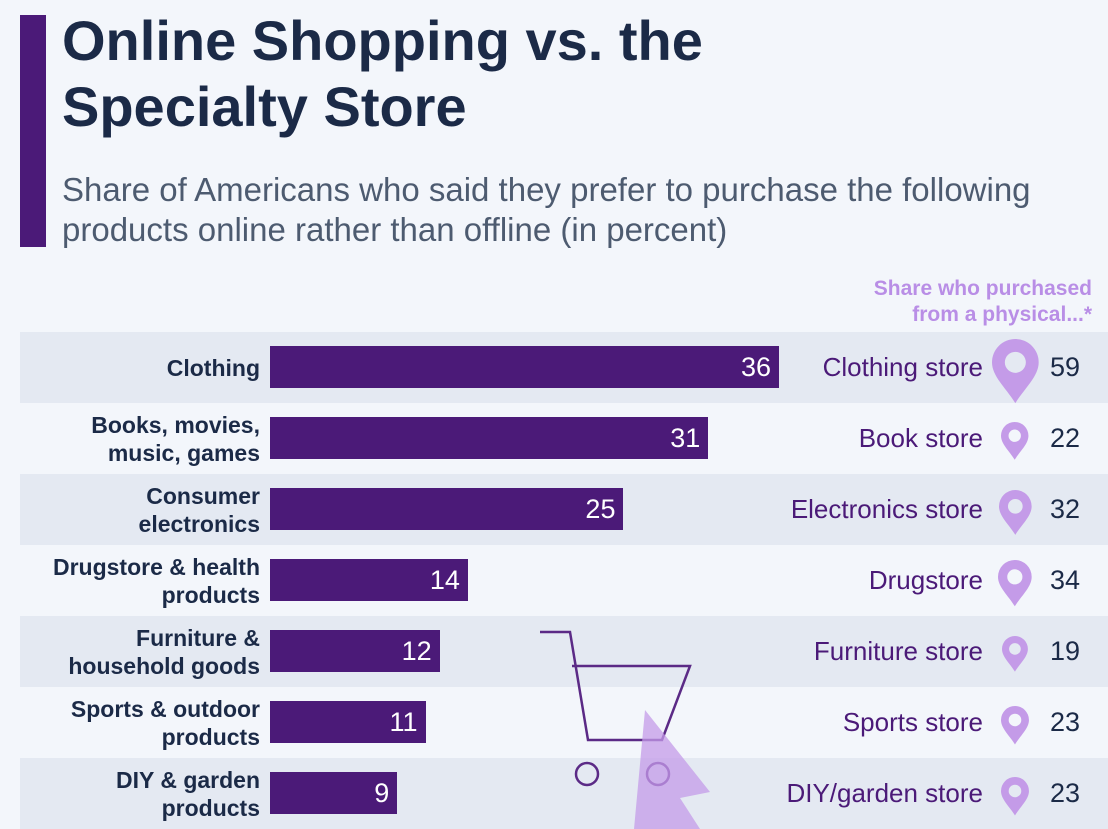 This screenshot has width=1108, height=829. I want to click on store-label: Book store, so click(920, 438).